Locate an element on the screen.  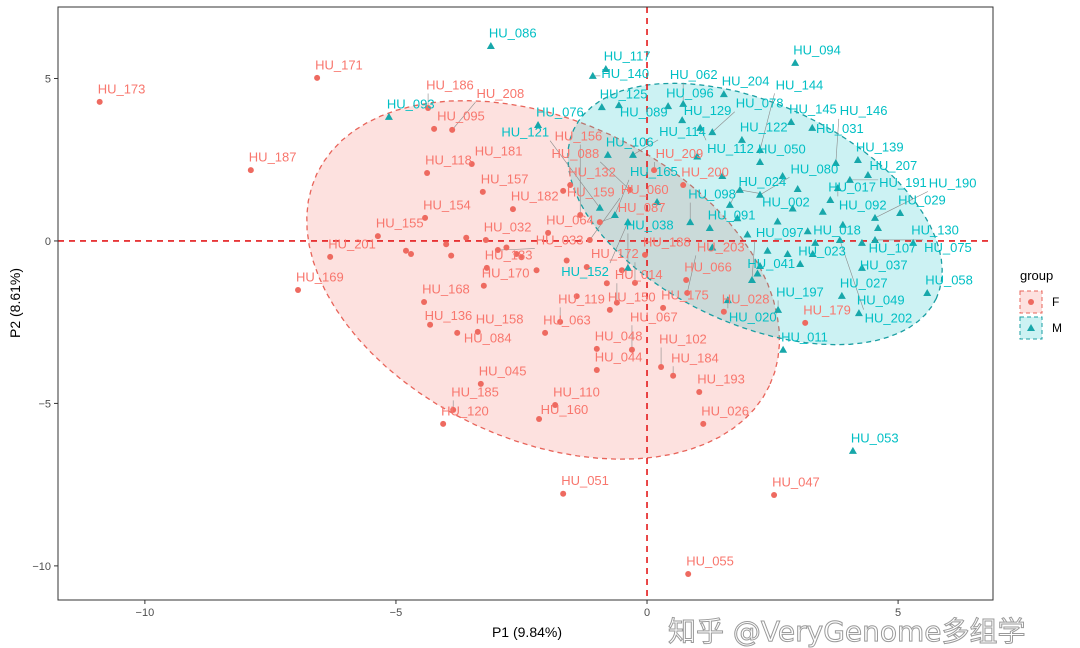
point-label: HU_208 is located at coordinates (501, 93).